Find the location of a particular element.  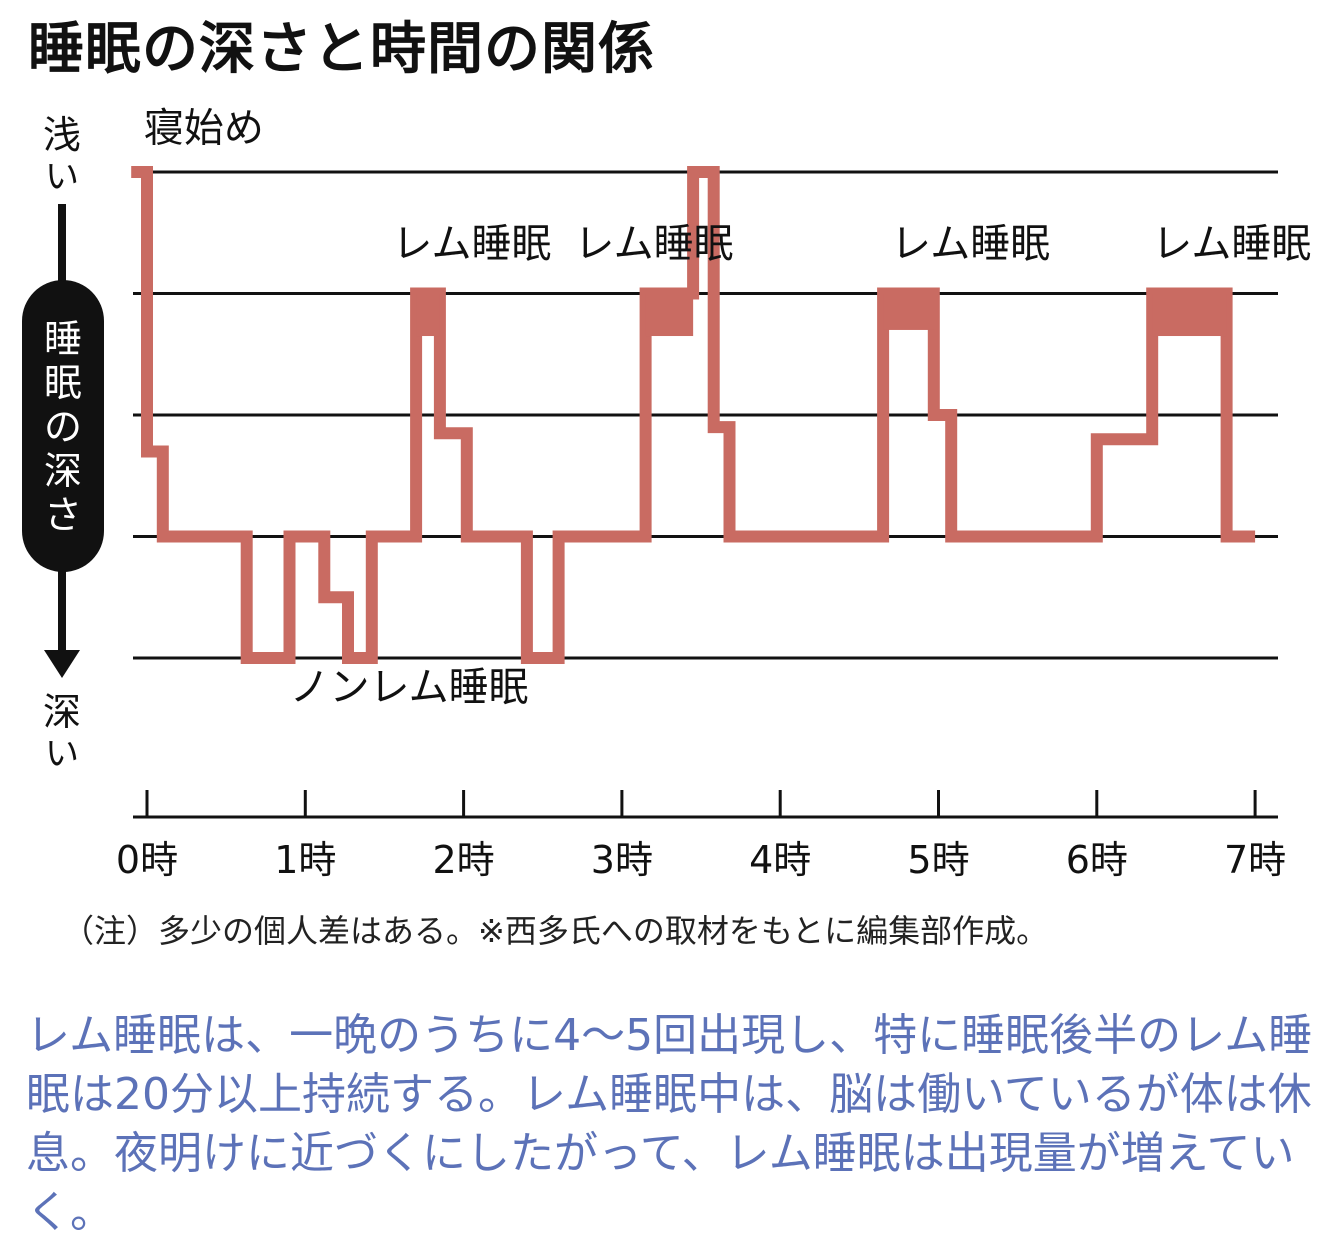

ylabel-top-char: い is located at coordinates (62, 177).